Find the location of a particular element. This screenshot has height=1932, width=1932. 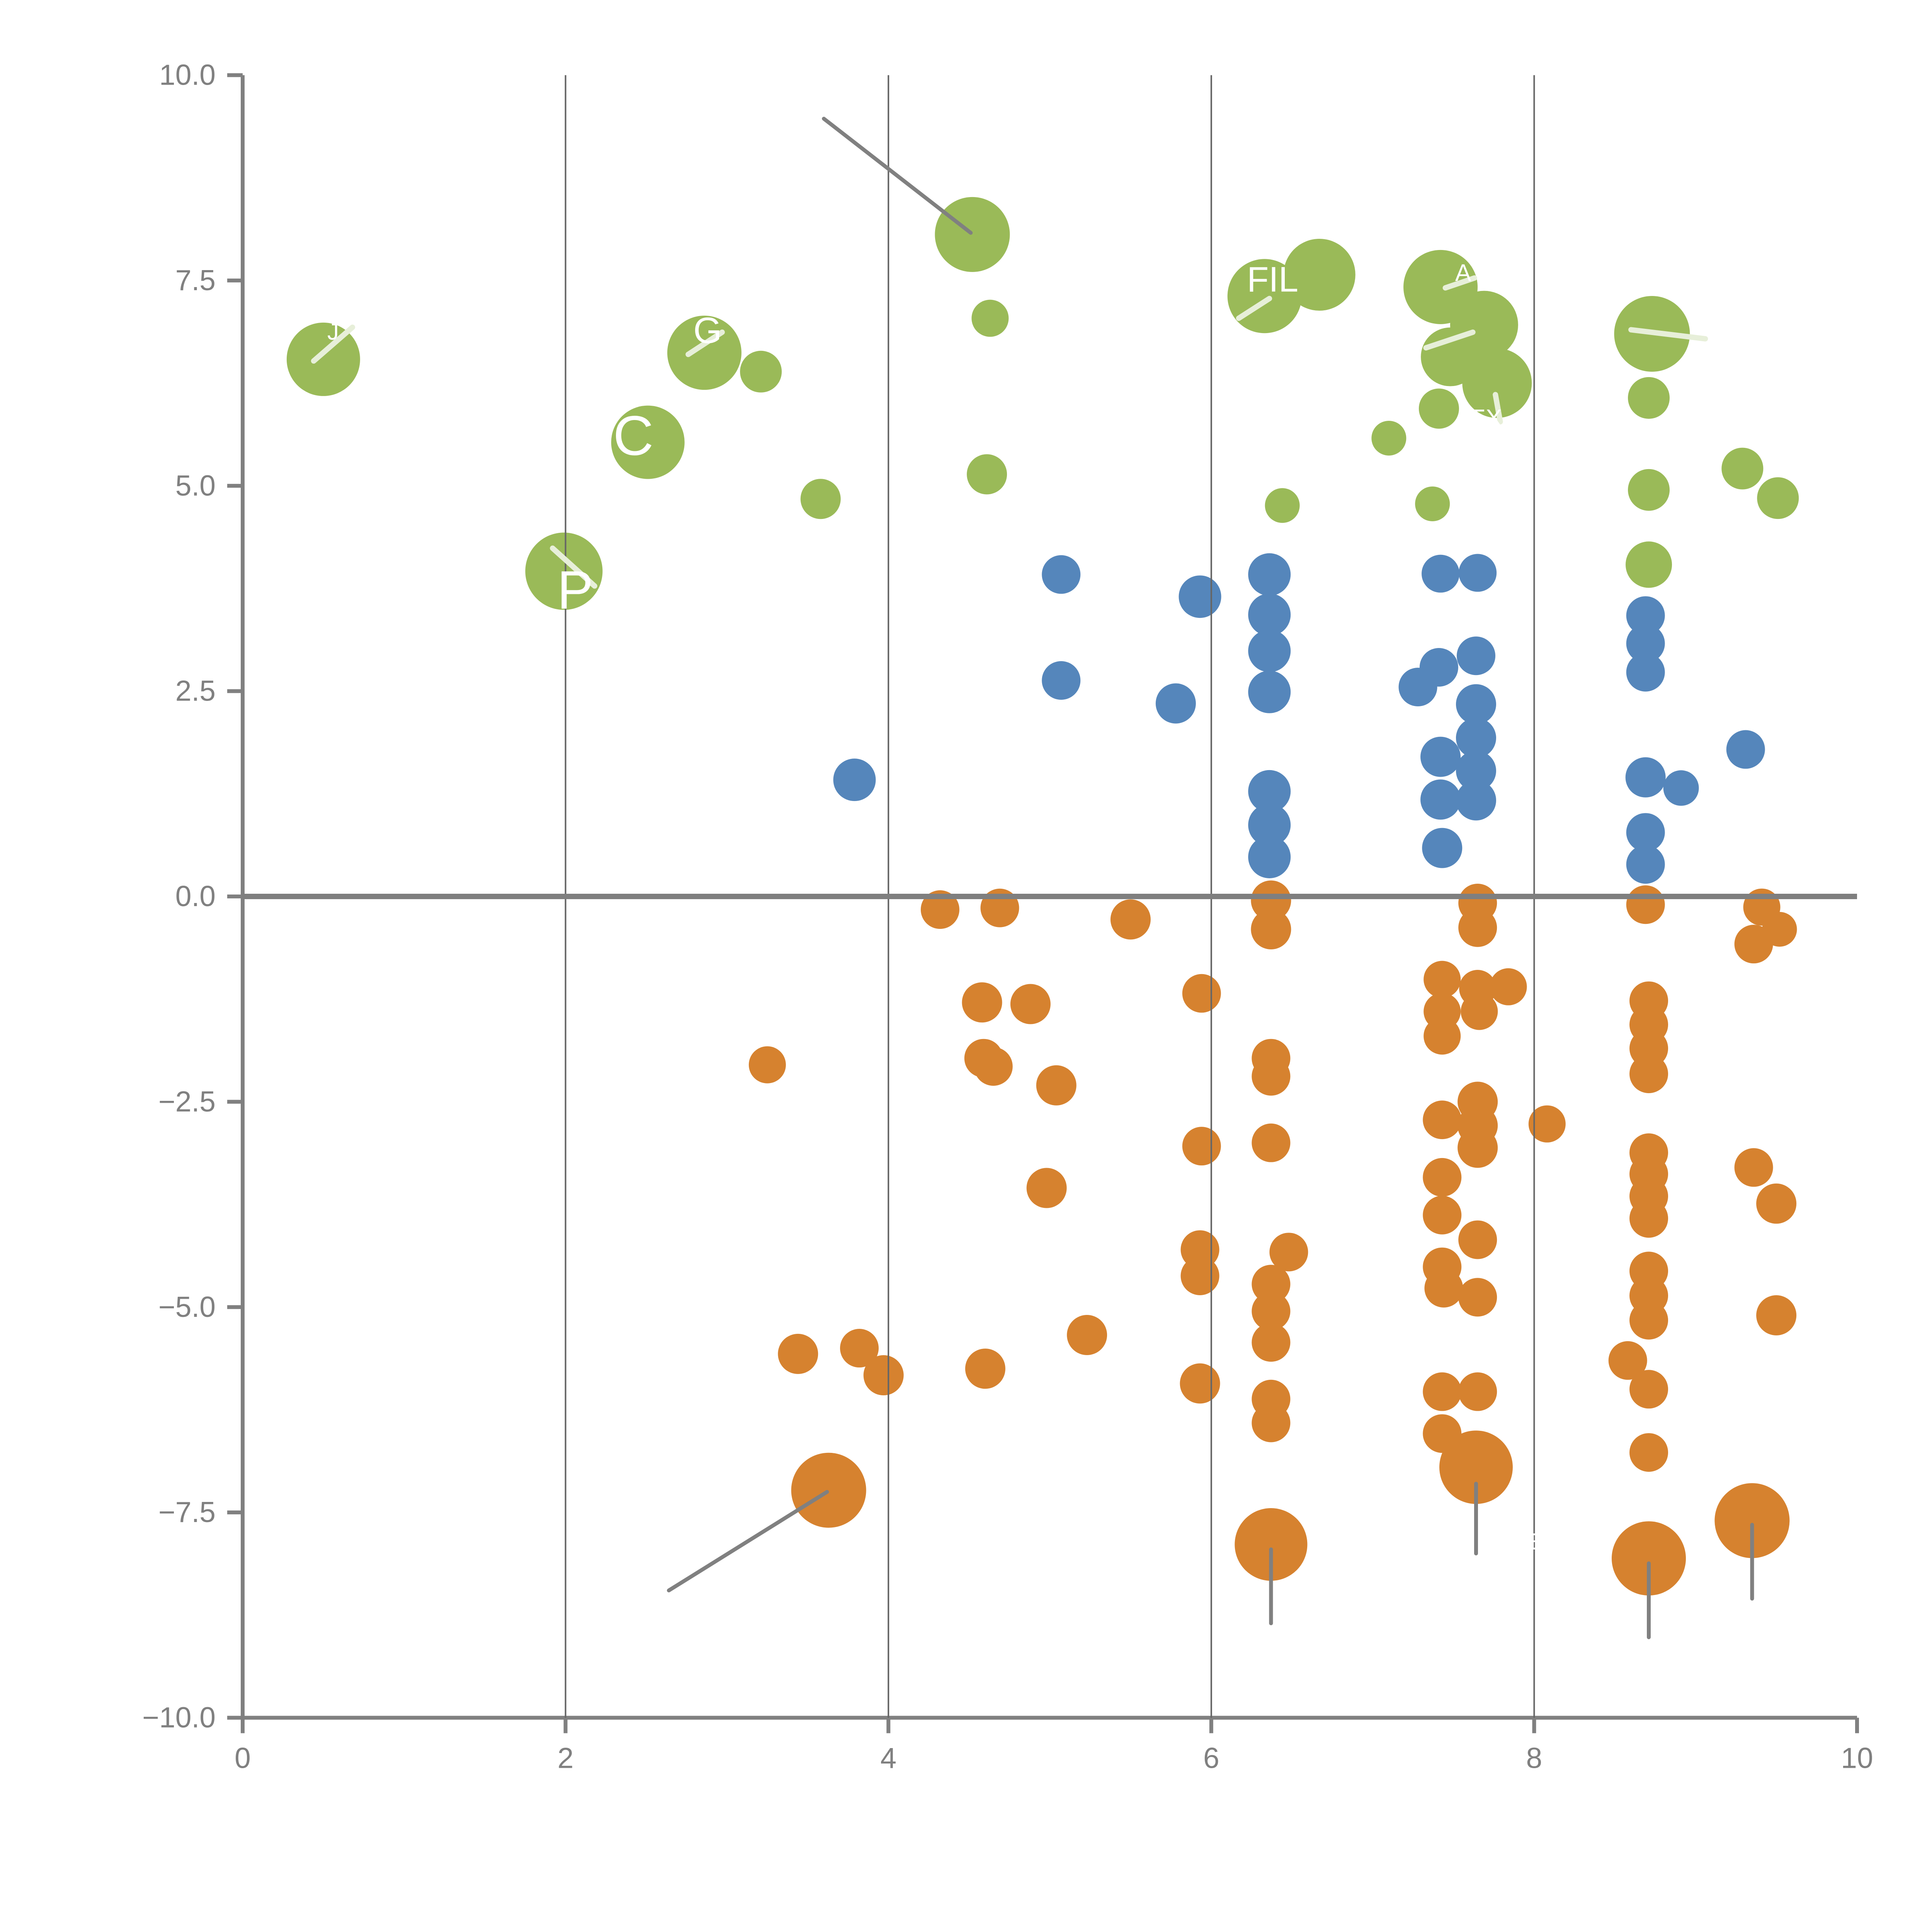

y-tick-label: −2.5 is located at coordinates (187, 1101).